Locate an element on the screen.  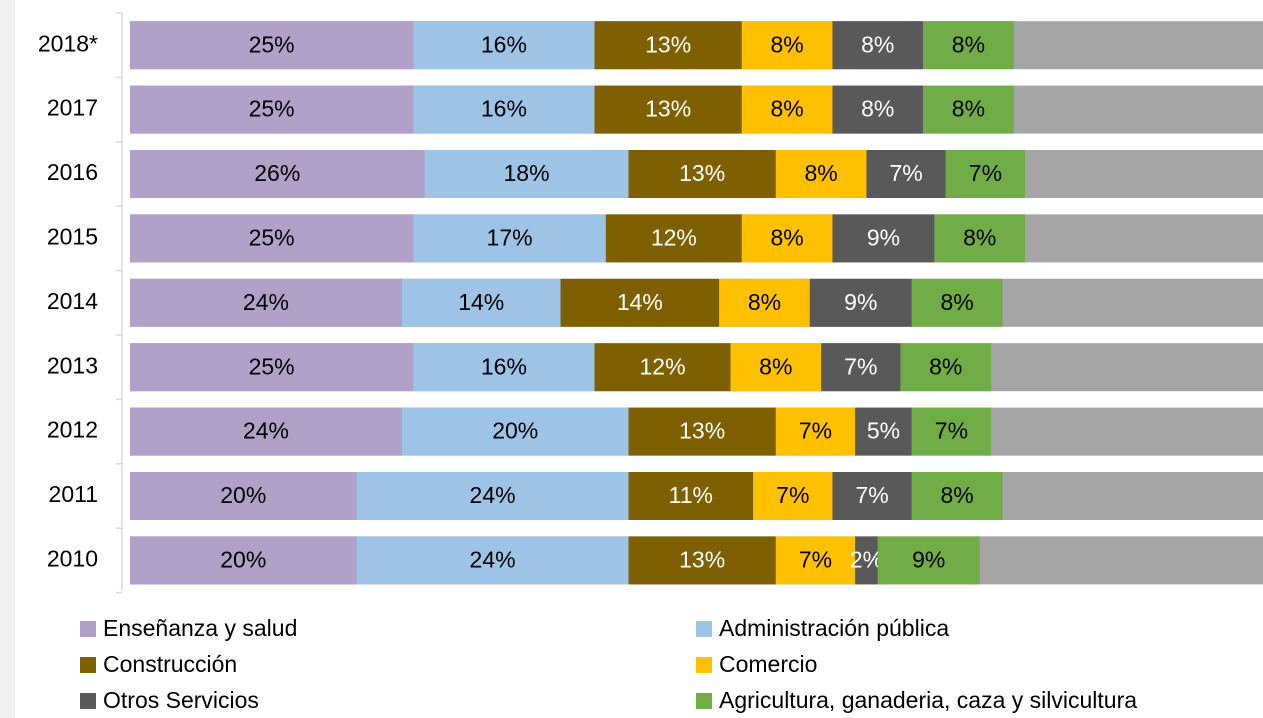
data-label: 2% is located at coordinates (866, 559).